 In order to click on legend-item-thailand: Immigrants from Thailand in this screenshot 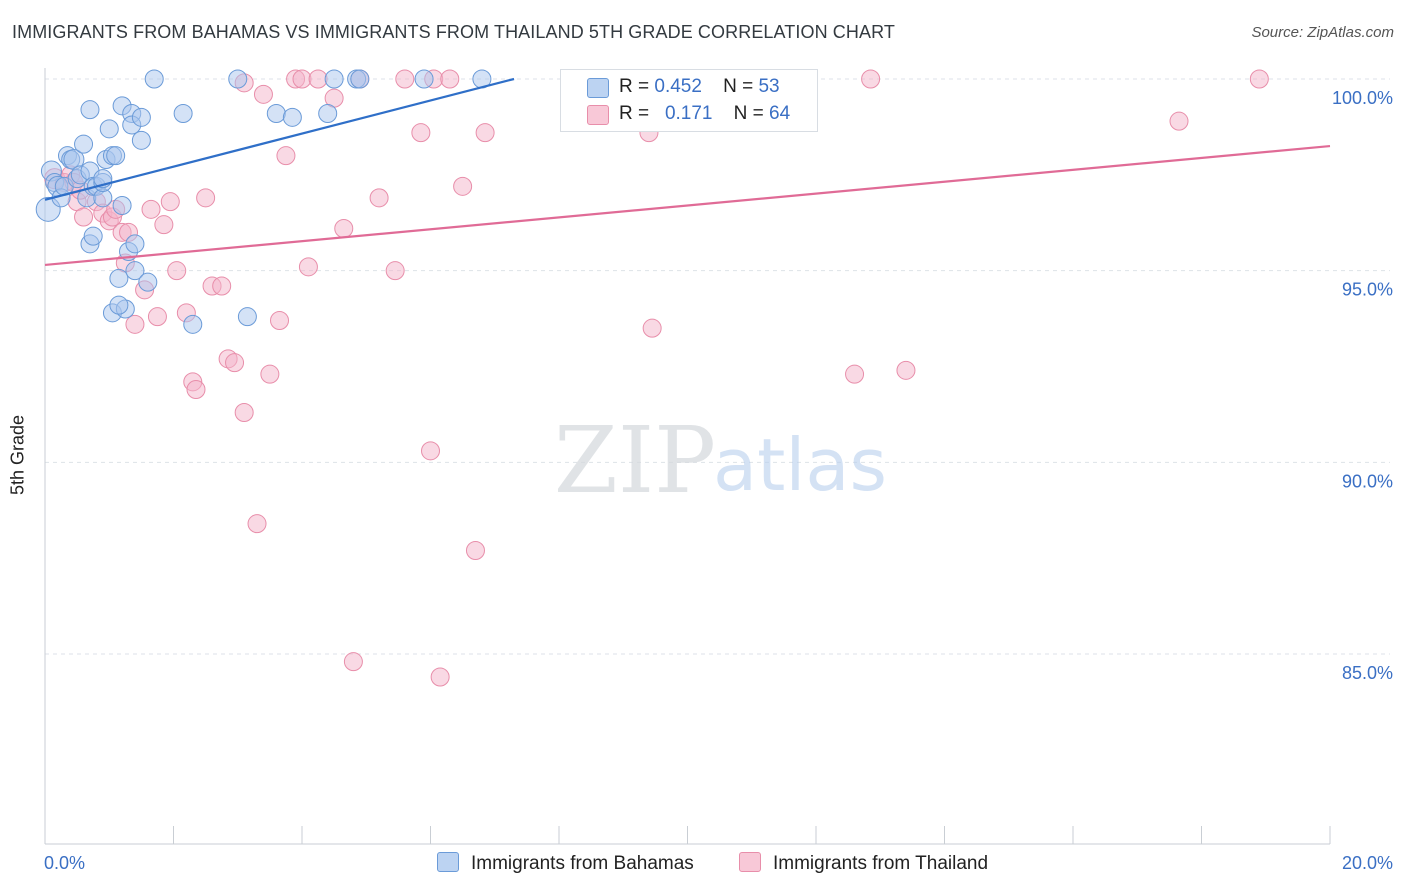, I will do `click(863, 863)`.